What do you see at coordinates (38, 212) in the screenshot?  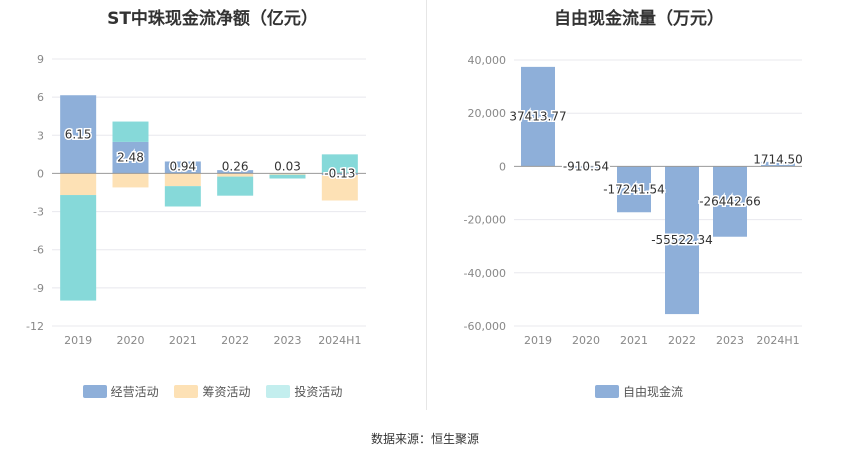 I see `y-tick-label: -3` at bounding box center [38, 212].